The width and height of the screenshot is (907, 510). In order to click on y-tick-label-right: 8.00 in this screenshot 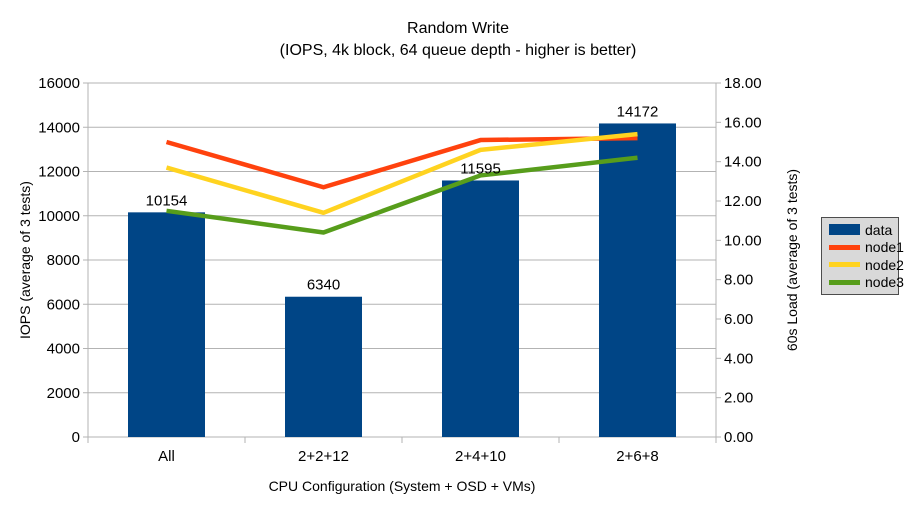, I will do `click(738, 280)`.